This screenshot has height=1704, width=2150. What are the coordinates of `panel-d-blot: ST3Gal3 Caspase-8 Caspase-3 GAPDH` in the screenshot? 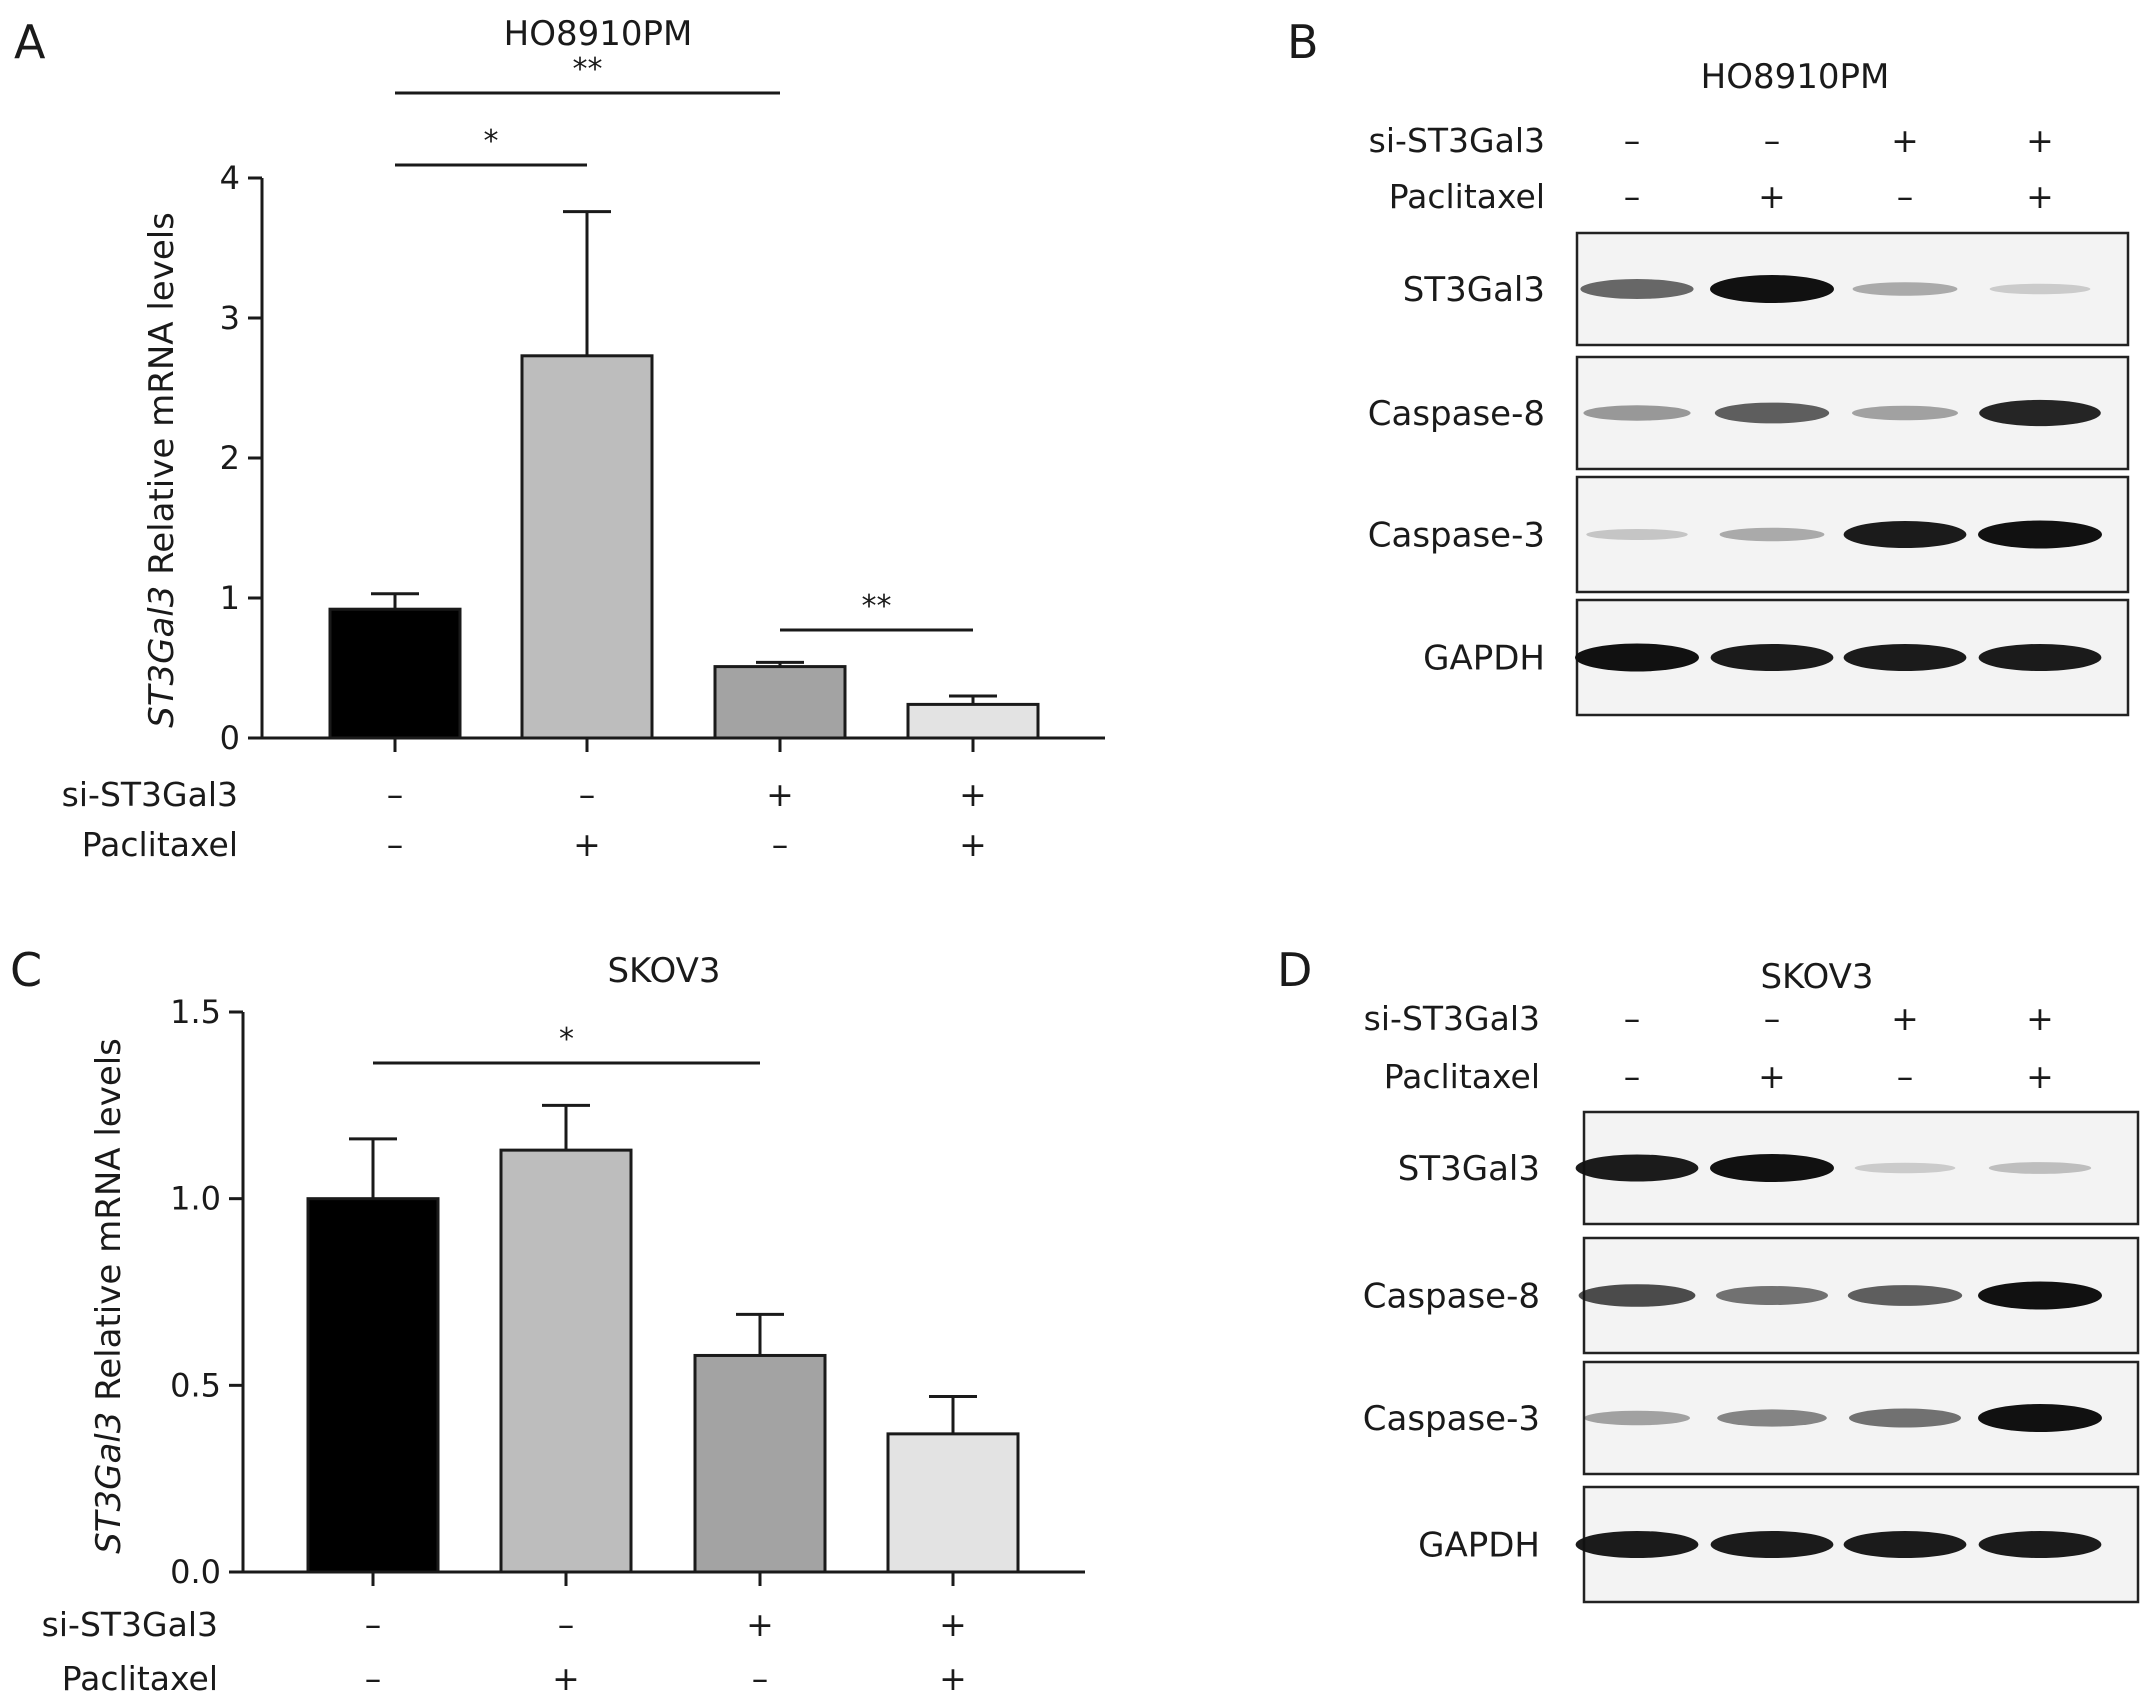 It's located at (1751, 1357).